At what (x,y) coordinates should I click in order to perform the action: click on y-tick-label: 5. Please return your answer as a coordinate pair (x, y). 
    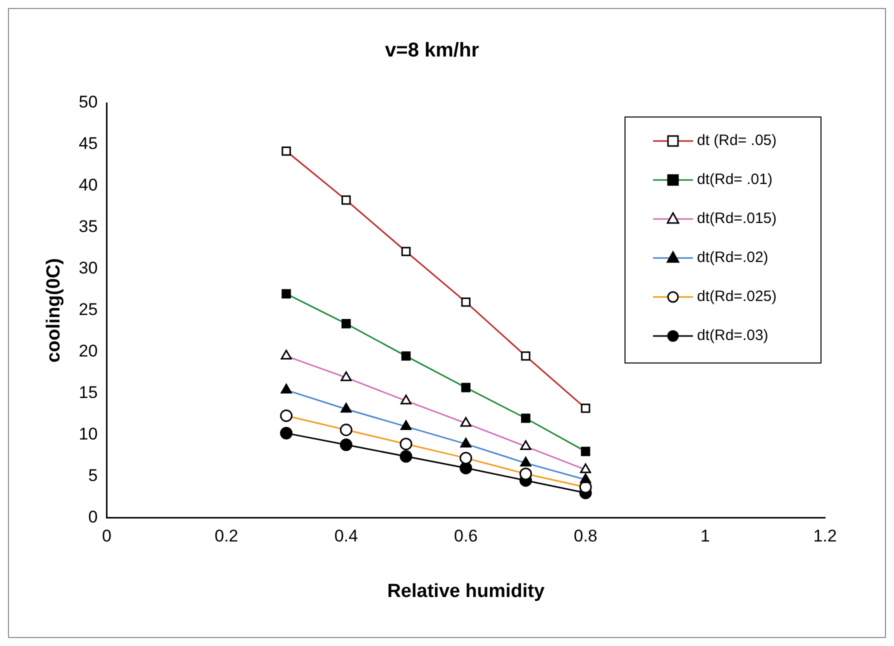
    Looking at the image, I should click on (93, 476).